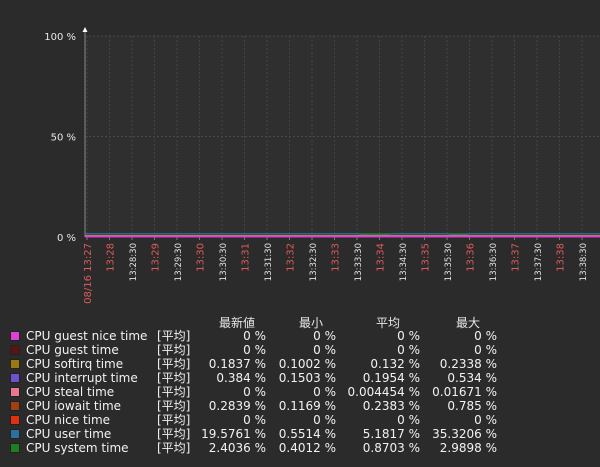 This screenshot has width=600, height=467. Describe the element at coordinates (74, 406) in the screenshot. I see `series-name: CPU iowait time` at that location.